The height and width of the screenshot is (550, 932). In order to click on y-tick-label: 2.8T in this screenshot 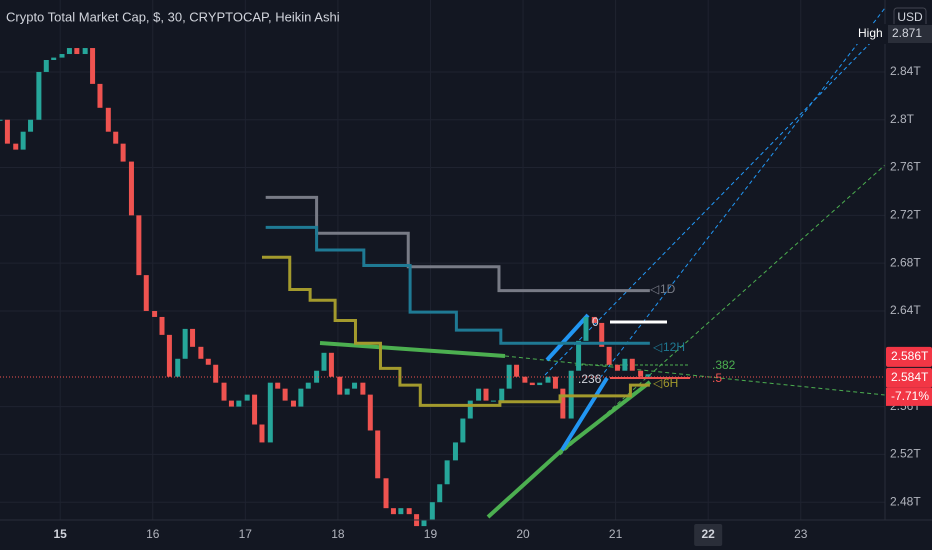, I will do `click(902, 119)`.